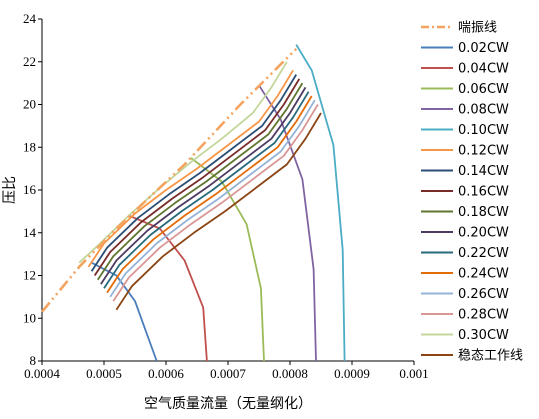 Image resolution: width=539 pixels, height=419 pixels. I want to click on legend-label: 0.28CW, so click(483, 315).